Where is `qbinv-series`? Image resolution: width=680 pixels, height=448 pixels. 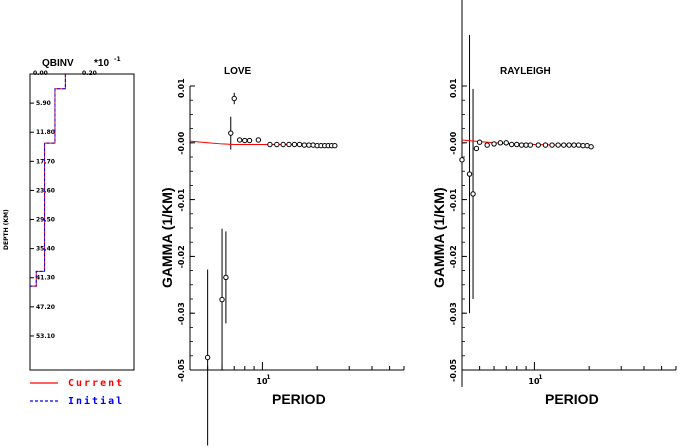
qbinv-series is located at coordinates (48, 180).